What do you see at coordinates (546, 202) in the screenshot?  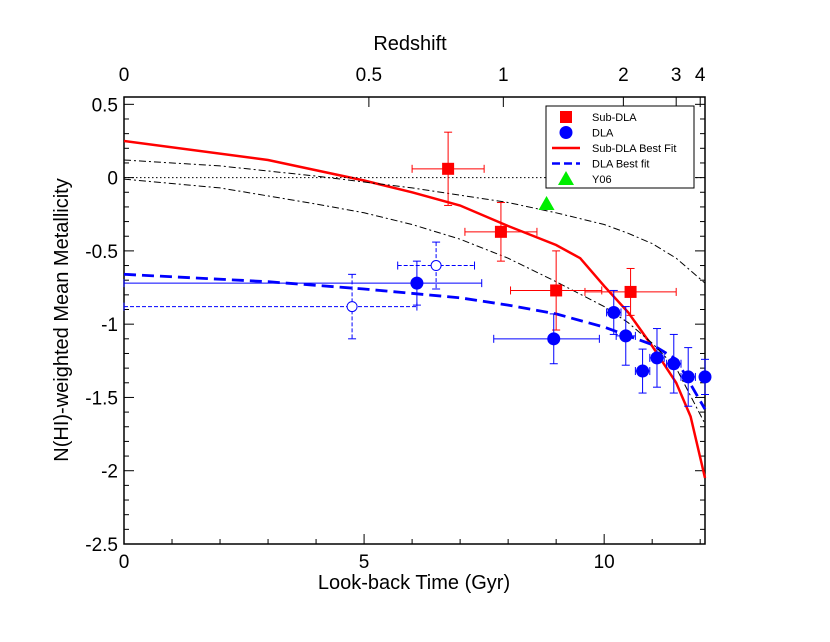 I see `y06-point` at bounding box center [546, 202].